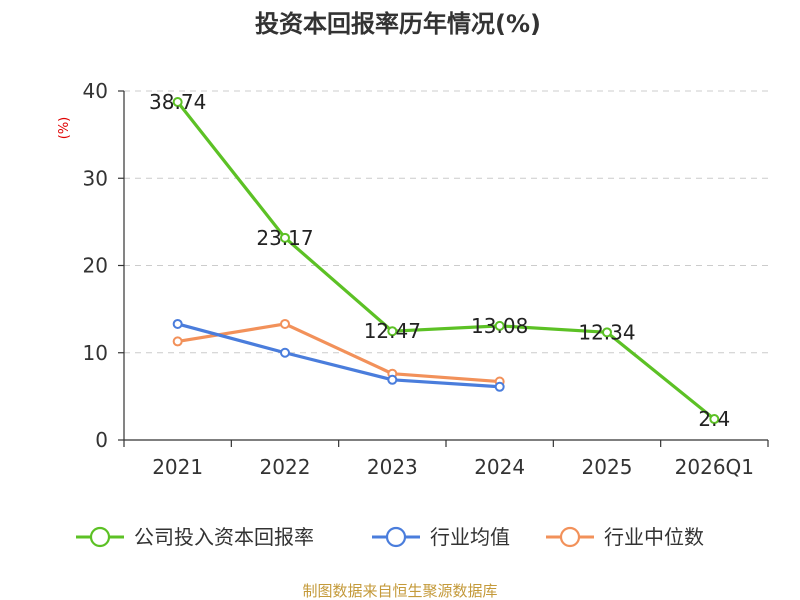 This screenshot has height=600, width=800. I want to click on legend-label: 行业中位数, so click(654, 537).